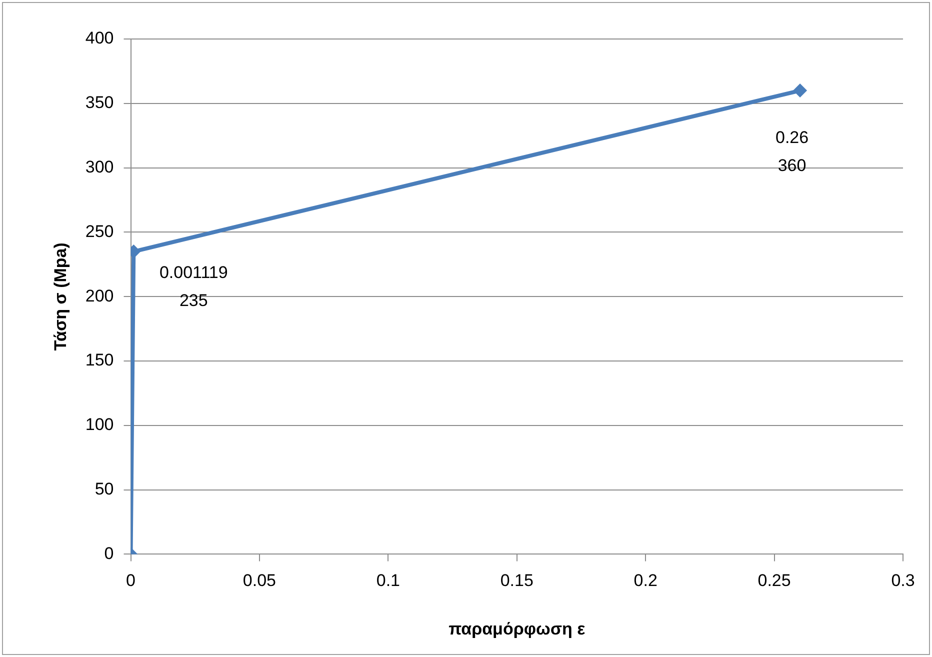 This screenshot has height=657, width=932. Describe the element at coordinates (388, 580) in the screenshot. I see `x-tick-label: 0.1` at that location.